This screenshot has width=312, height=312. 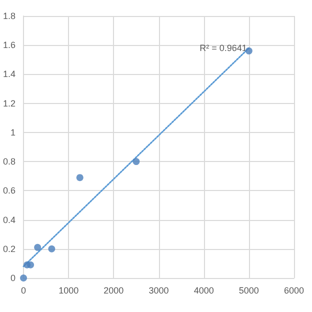 I want to click on annotation: R² = 0.9641, so click(x=223, y=48).